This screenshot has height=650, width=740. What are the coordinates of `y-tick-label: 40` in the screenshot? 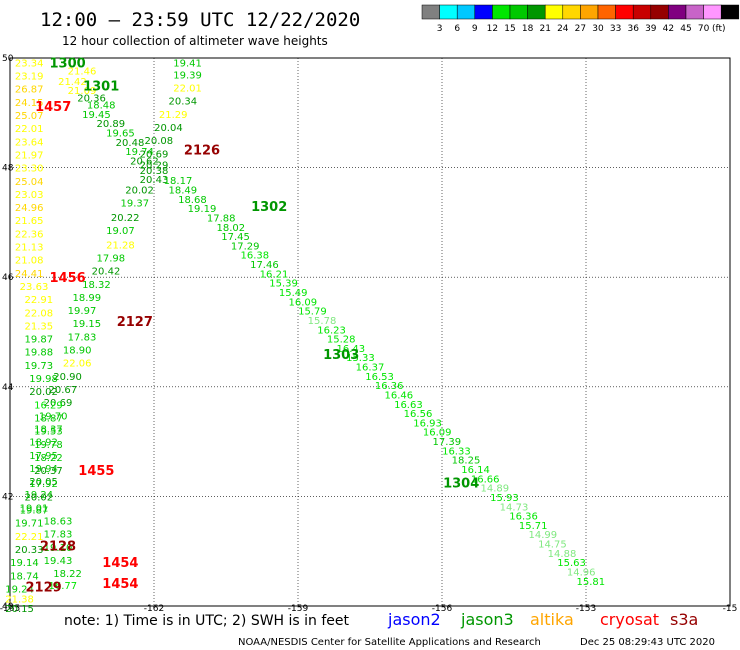 It's located at (8, 607).